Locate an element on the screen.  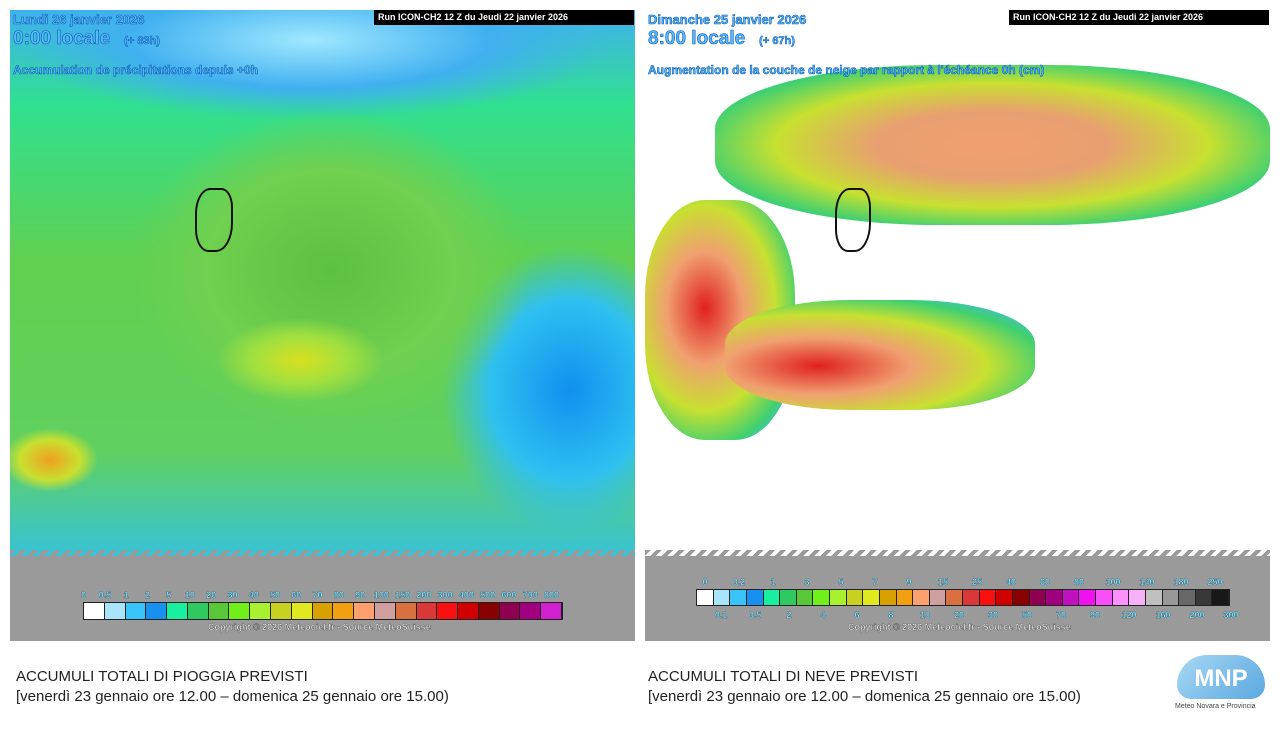
rain-colorbar is located at coordinates (323, 611).